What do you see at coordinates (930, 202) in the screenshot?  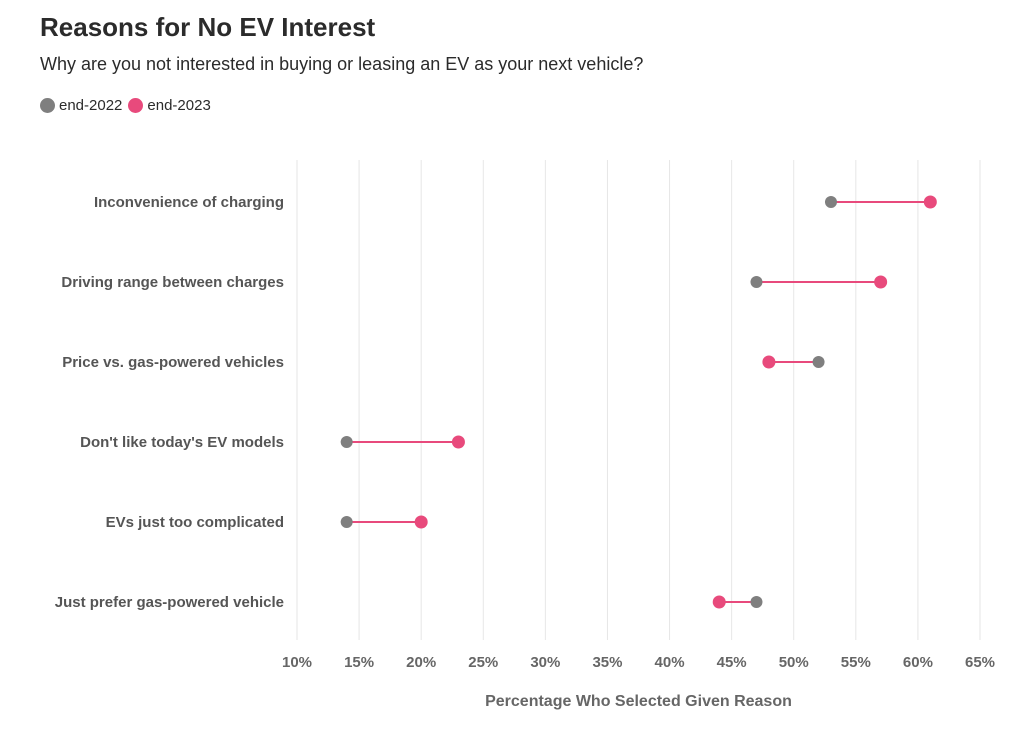 I see `point-end-2023-inconvenience-of-charging` at bounding box center [930, 202].